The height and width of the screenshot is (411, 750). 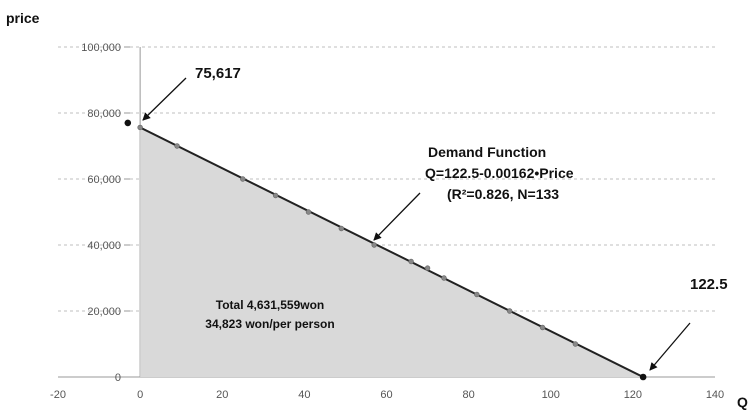 I want to click on x-axis-title: Q, so click(x=742, y=402).